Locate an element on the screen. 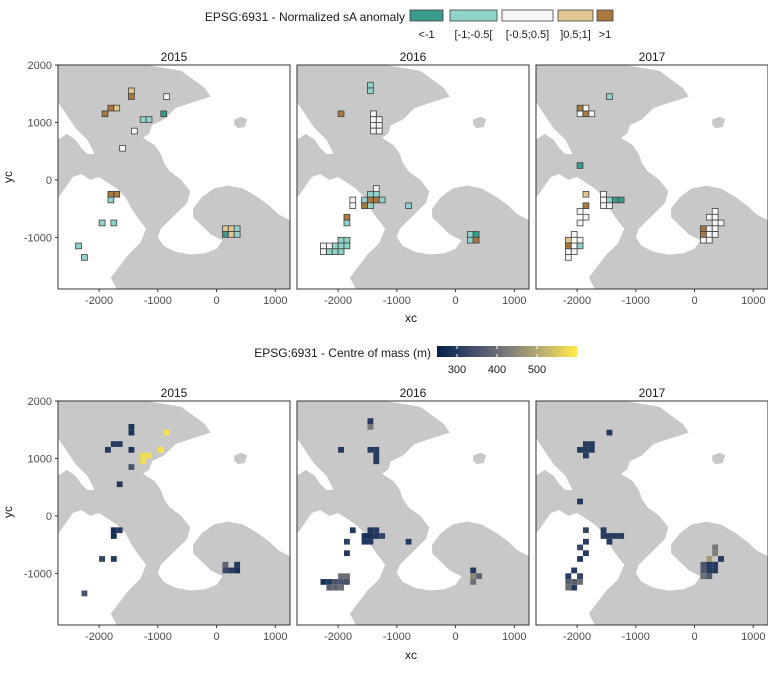  legend-label-3: [-0.5;0.5] is located at coordinates (527, 35).